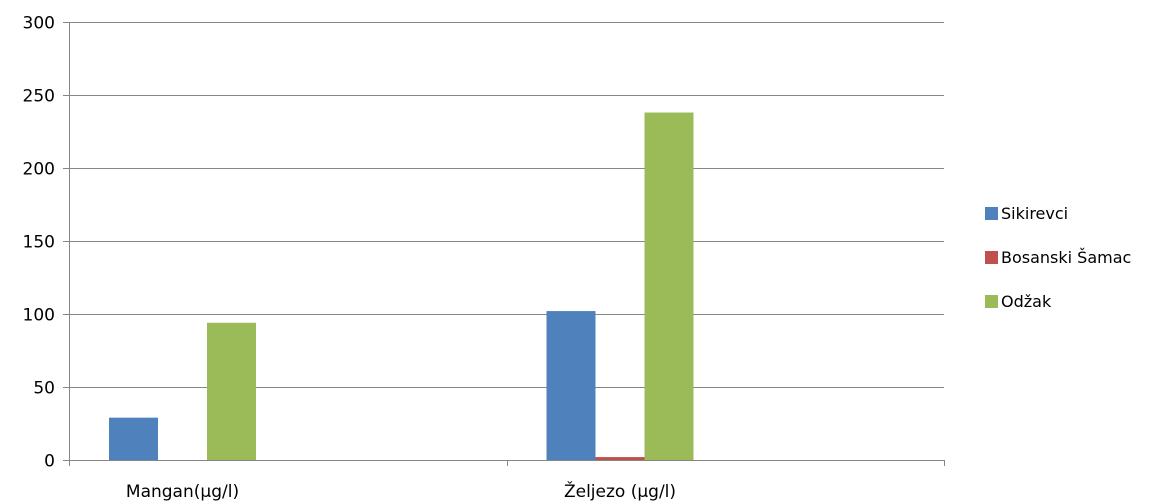 The height and width of the screenshot is (502, 1155). What do you see at coordinates (39, 24) in the screenshot?
I see `y-tick-label: 300` at bounding box center [39, 24].